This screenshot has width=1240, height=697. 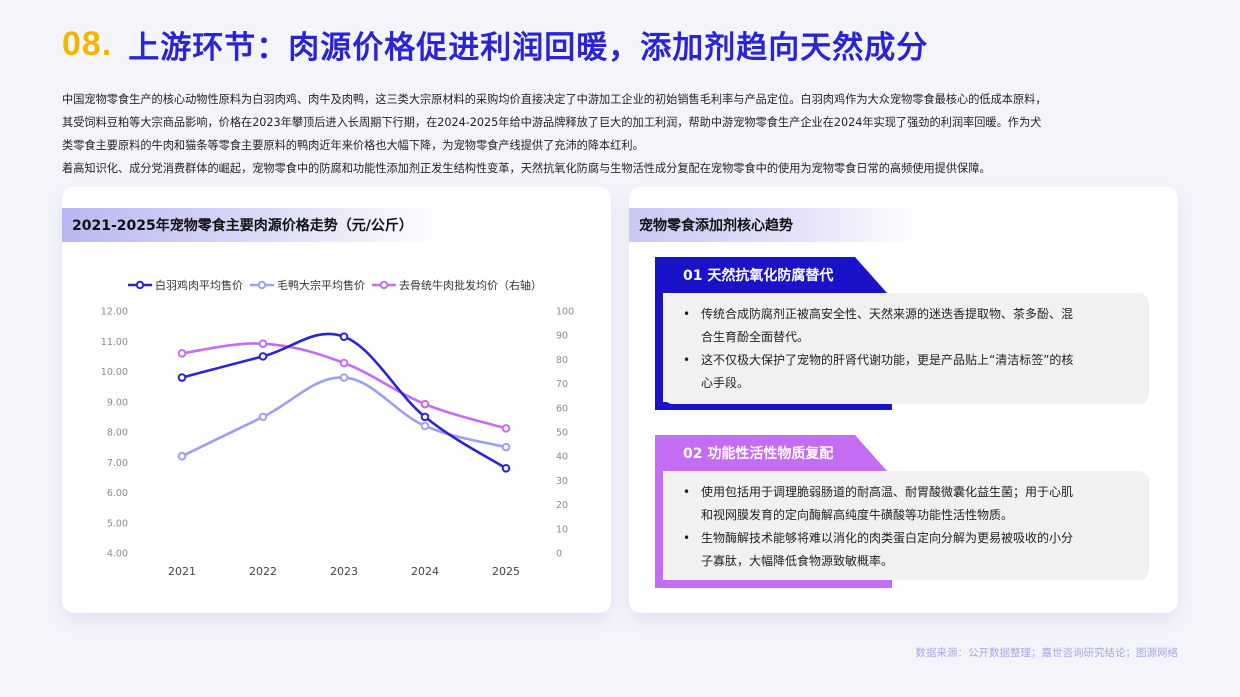 What do you see at coordinates (114, 312) in the screenshot?
I see `y-left-tick-label: 12.00` at bounding box center [114, 312].